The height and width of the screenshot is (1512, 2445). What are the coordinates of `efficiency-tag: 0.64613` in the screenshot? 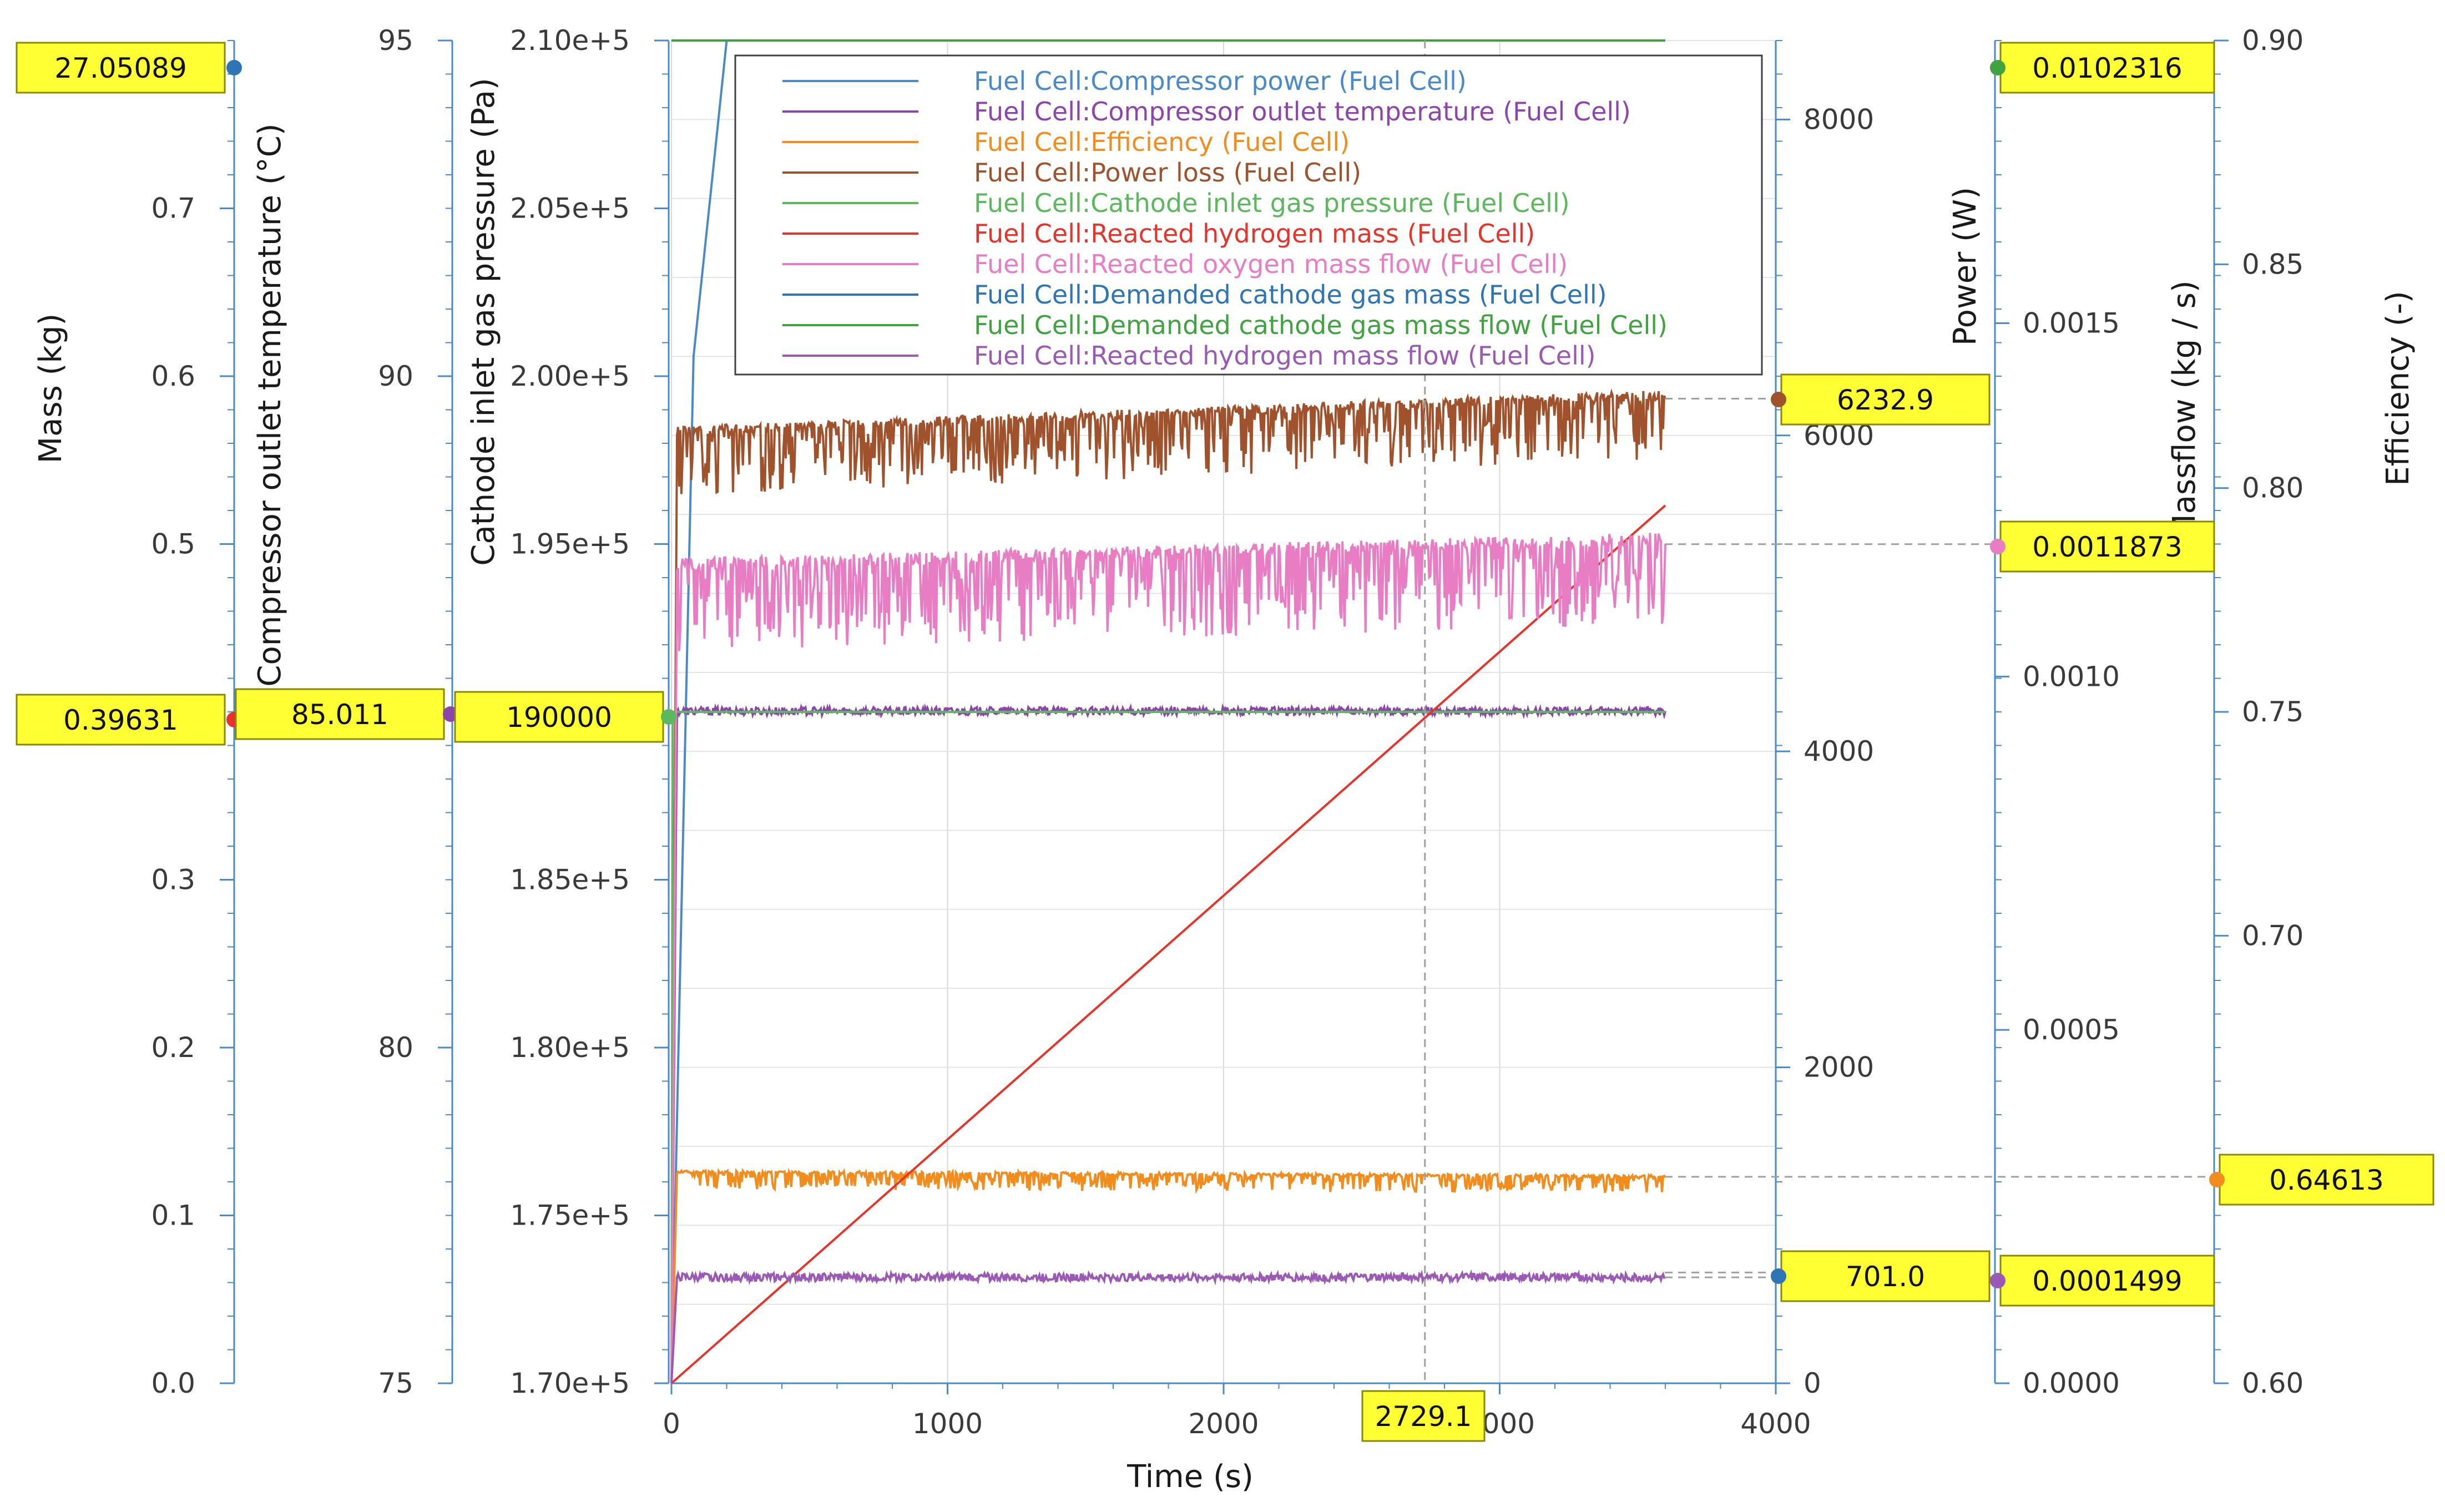 It's located at (2326, 1180).